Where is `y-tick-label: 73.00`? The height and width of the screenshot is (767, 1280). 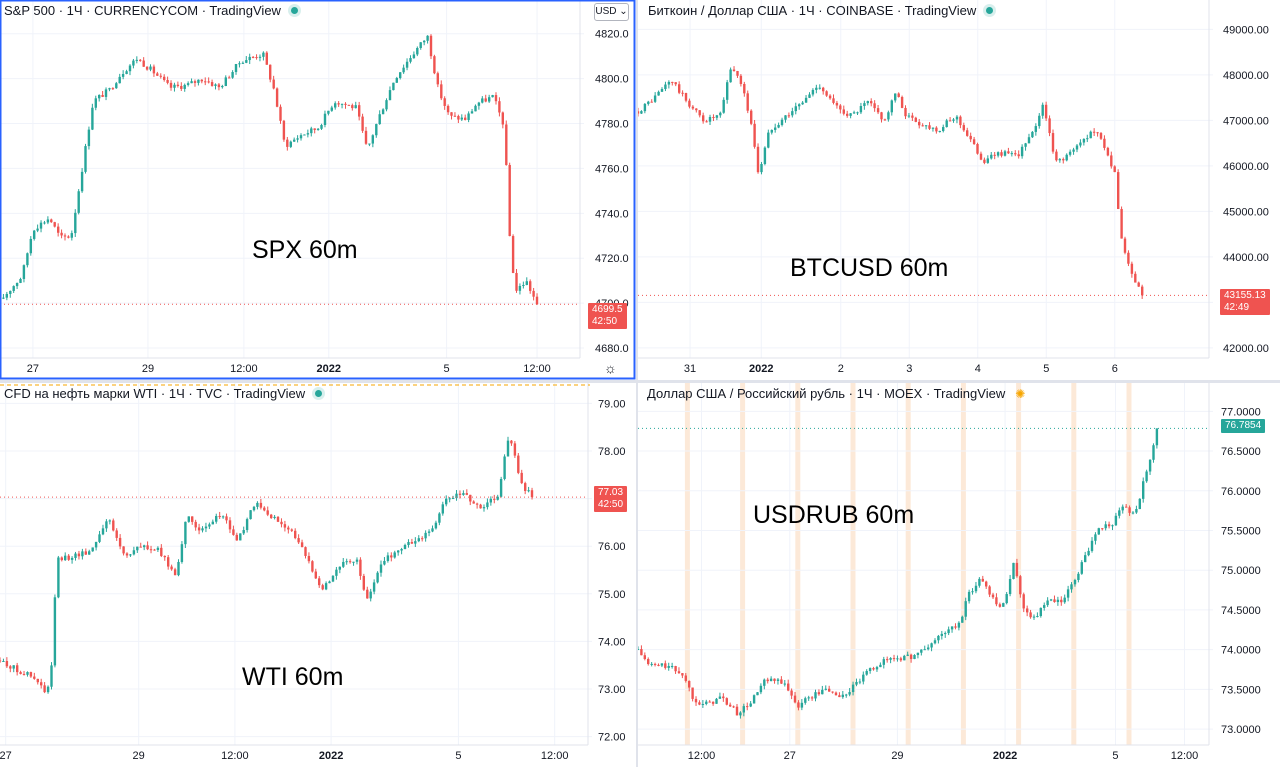
y-tick-label: 73.00 is located at coordinates (612, 690).